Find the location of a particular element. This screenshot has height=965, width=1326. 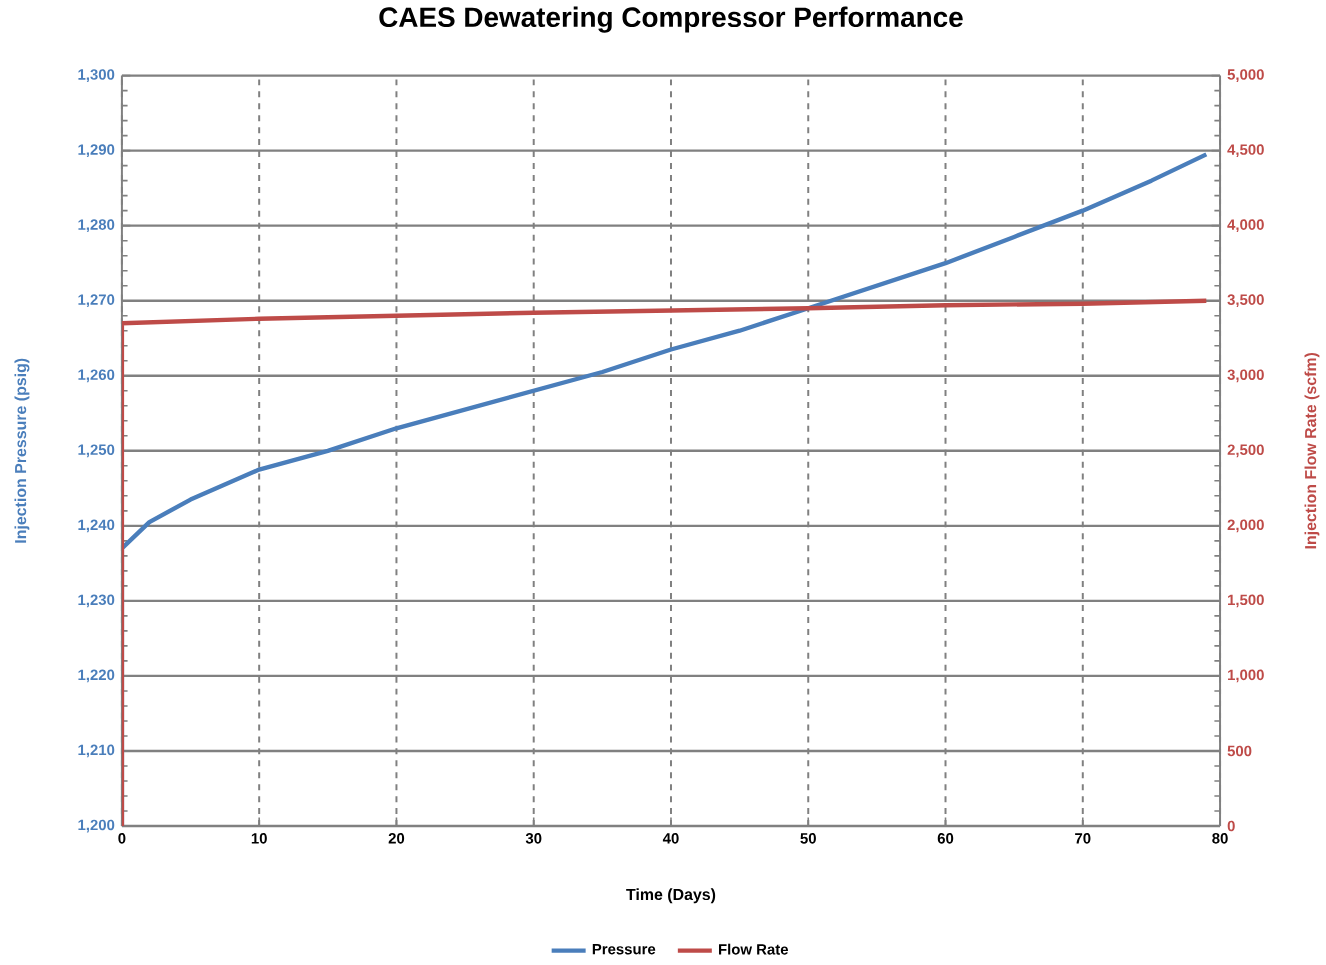

y2-tick-label: 2,000 is located at coordinates (1245, 525).